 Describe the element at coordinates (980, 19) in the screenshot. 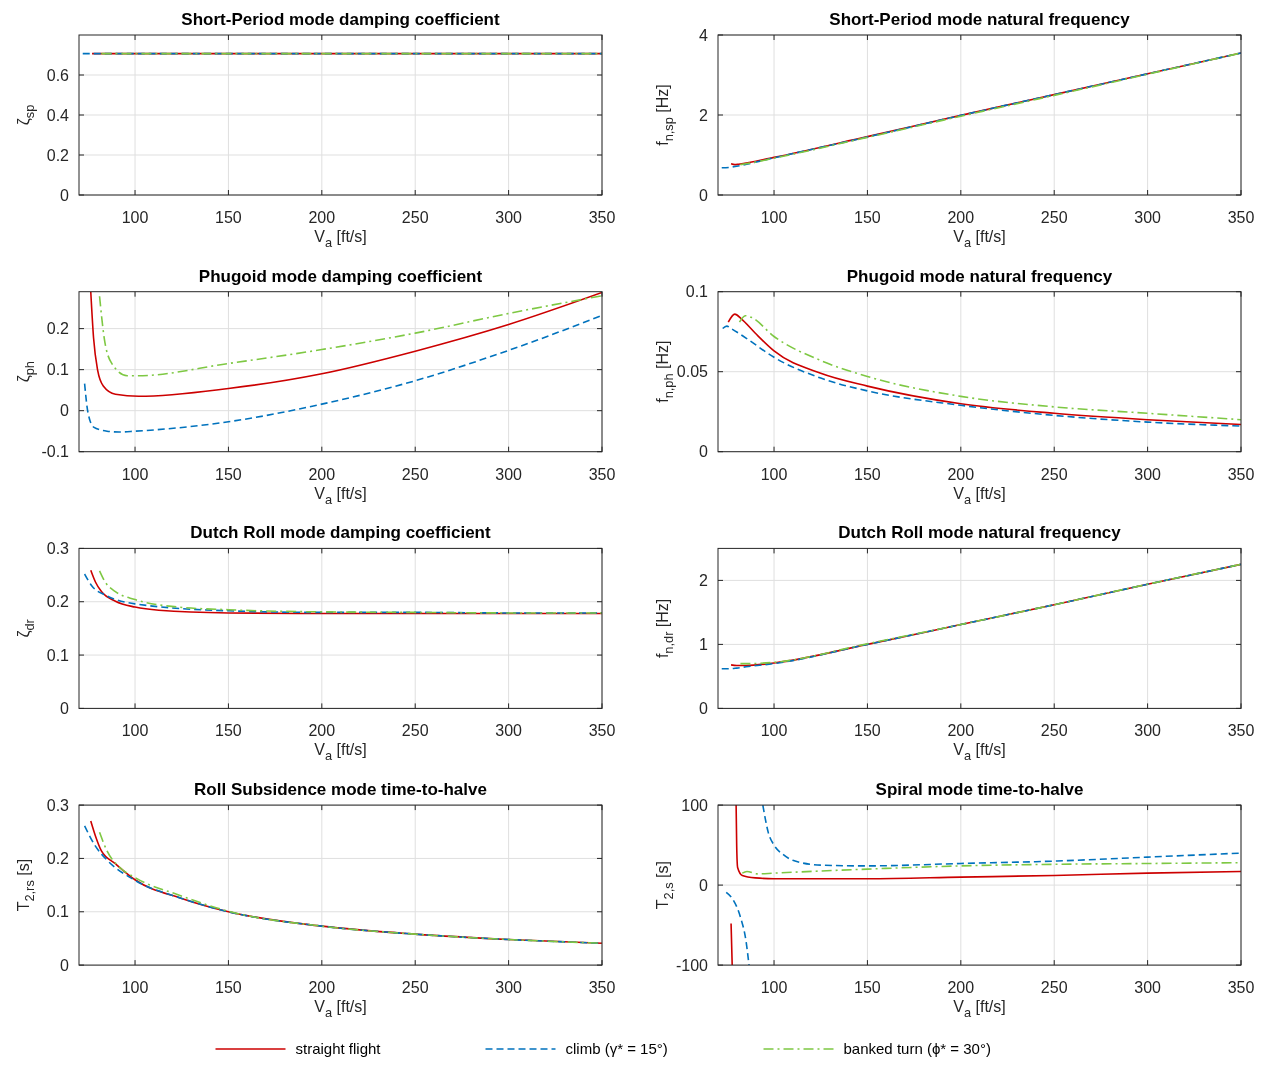

I see `chart-title: Short-Period mode natural frequency` at that location.